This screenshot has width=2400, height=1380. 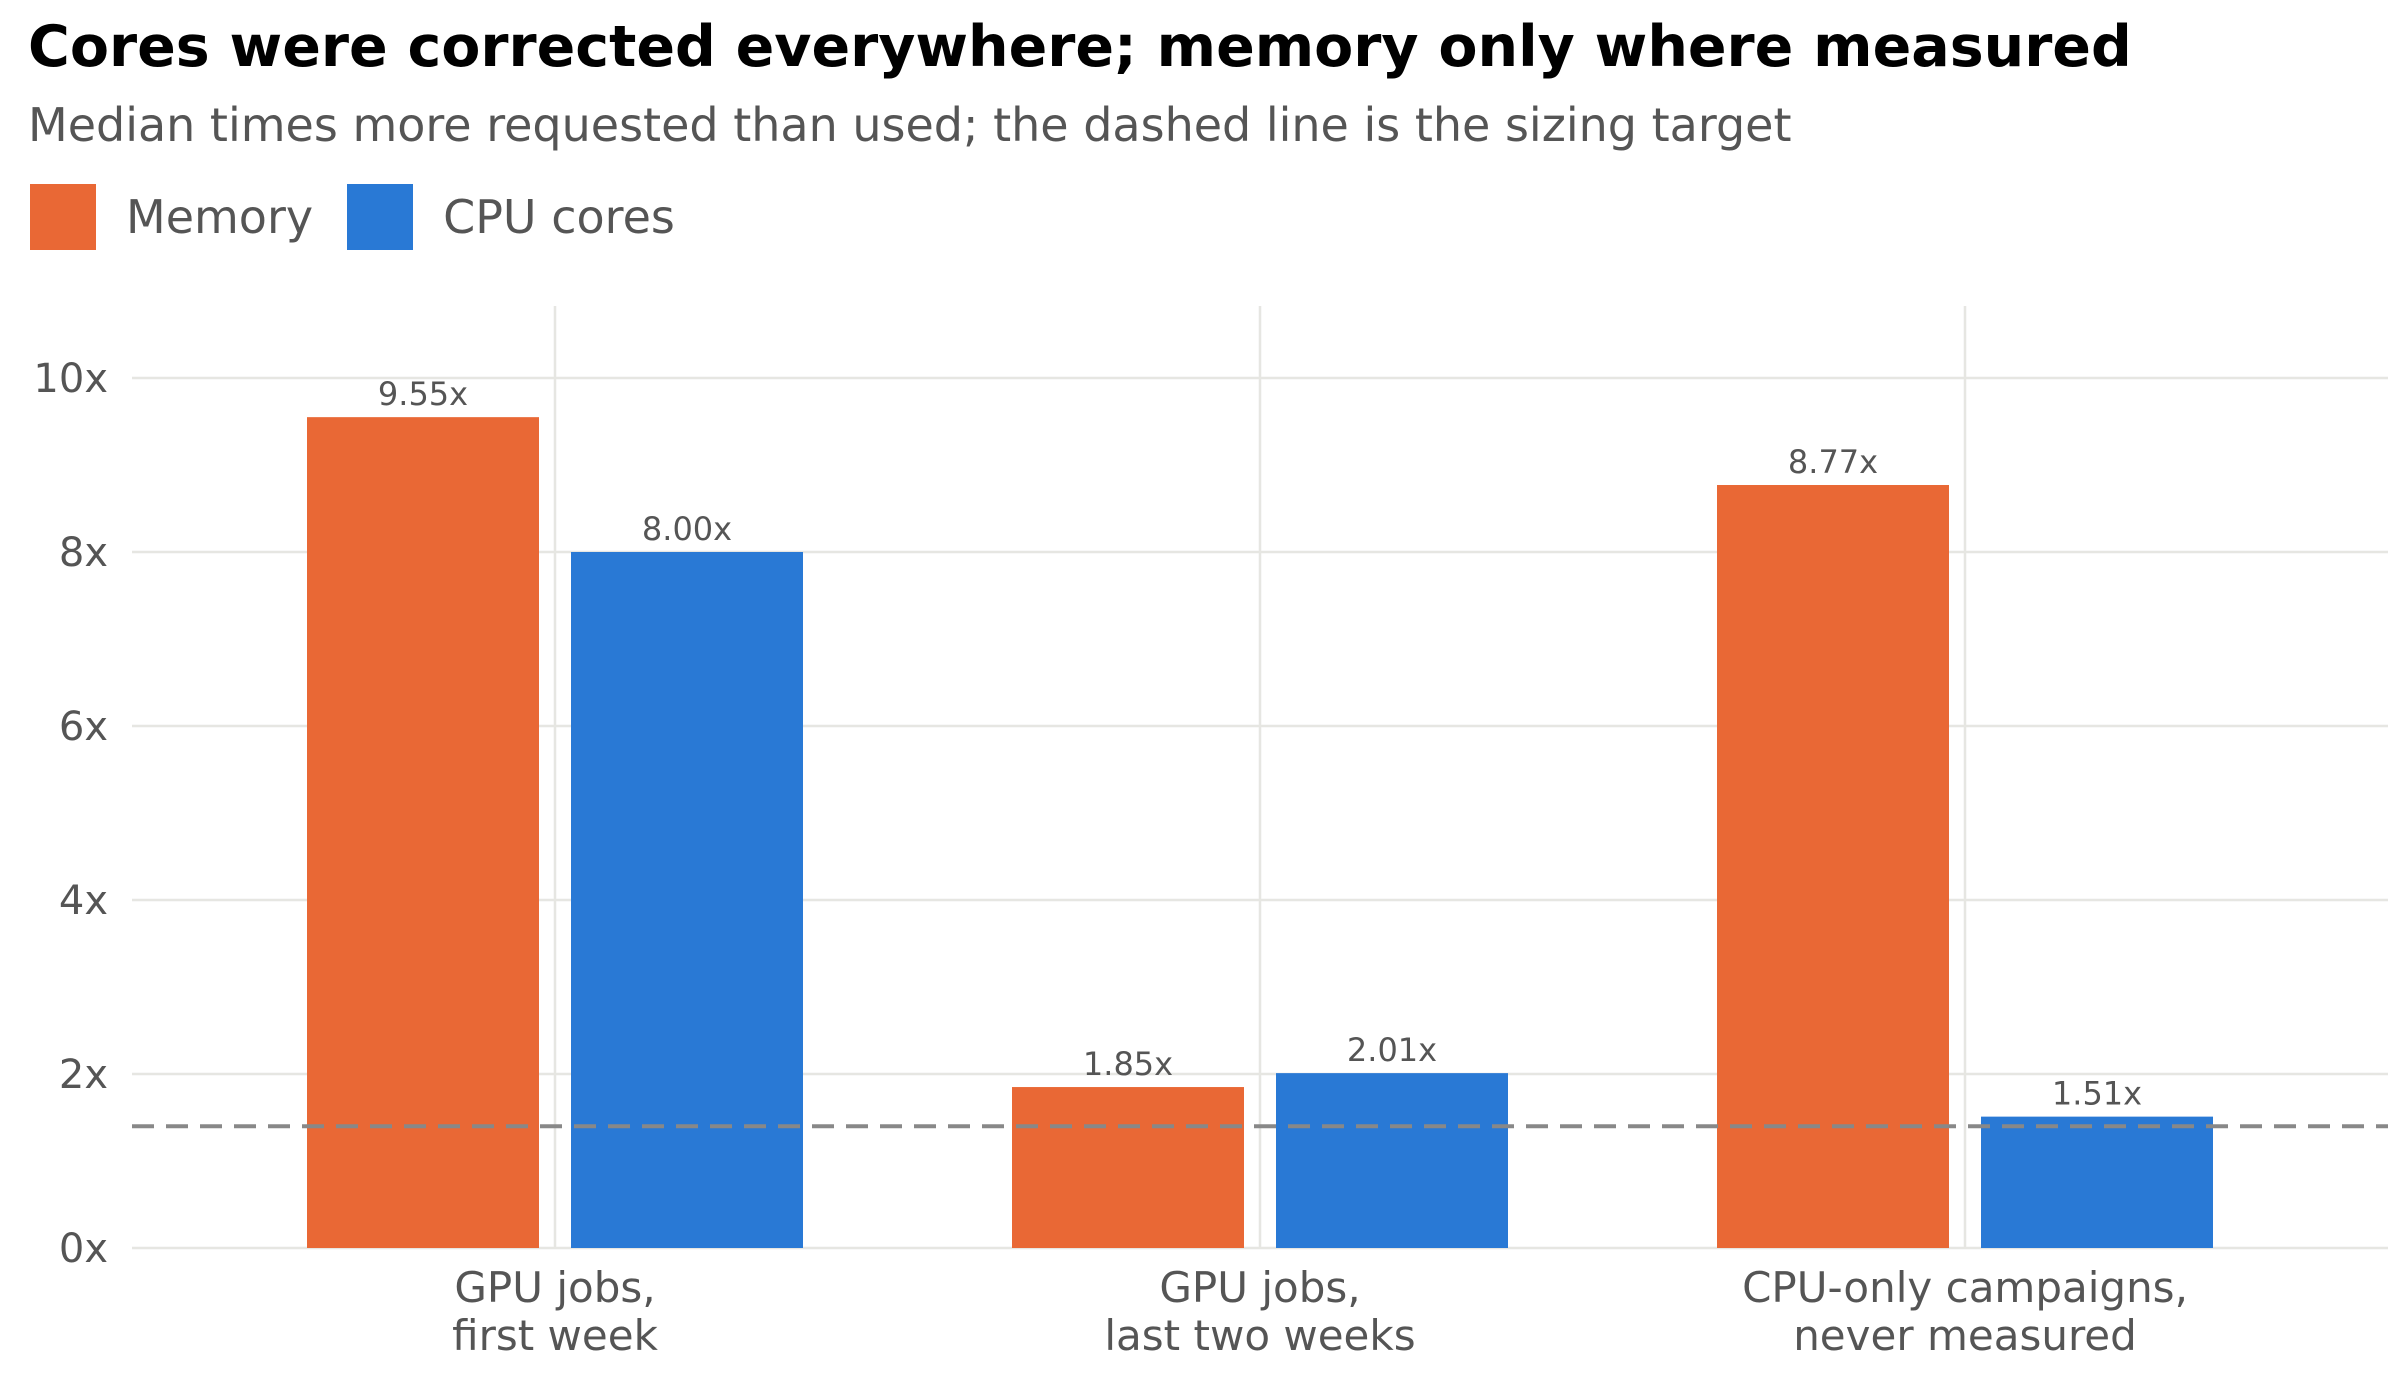 I want to click on legend-label-memory: Memory, so click(x=220, y=217).